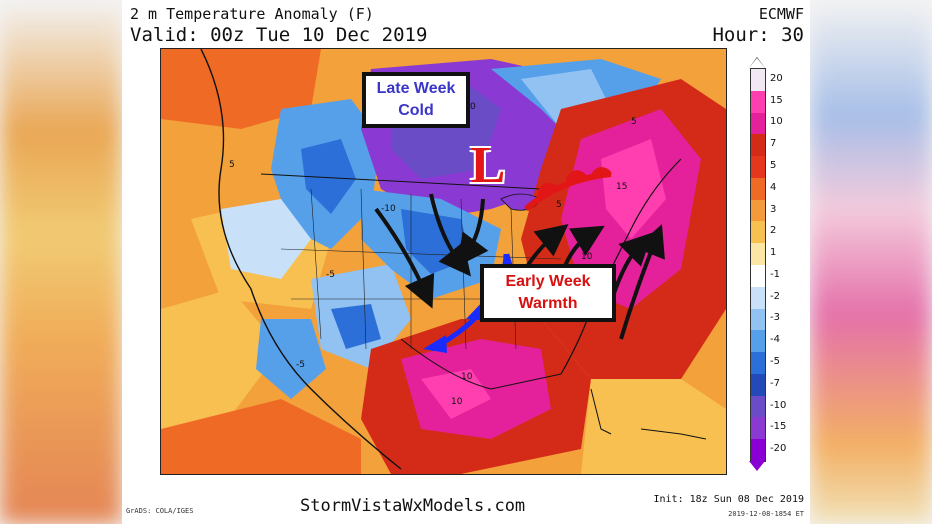  What do you see at coordinates (413, 506) in the screenshot?
I see `source-website: StormVistaWxModels.com` at bounding box center [413, 506].